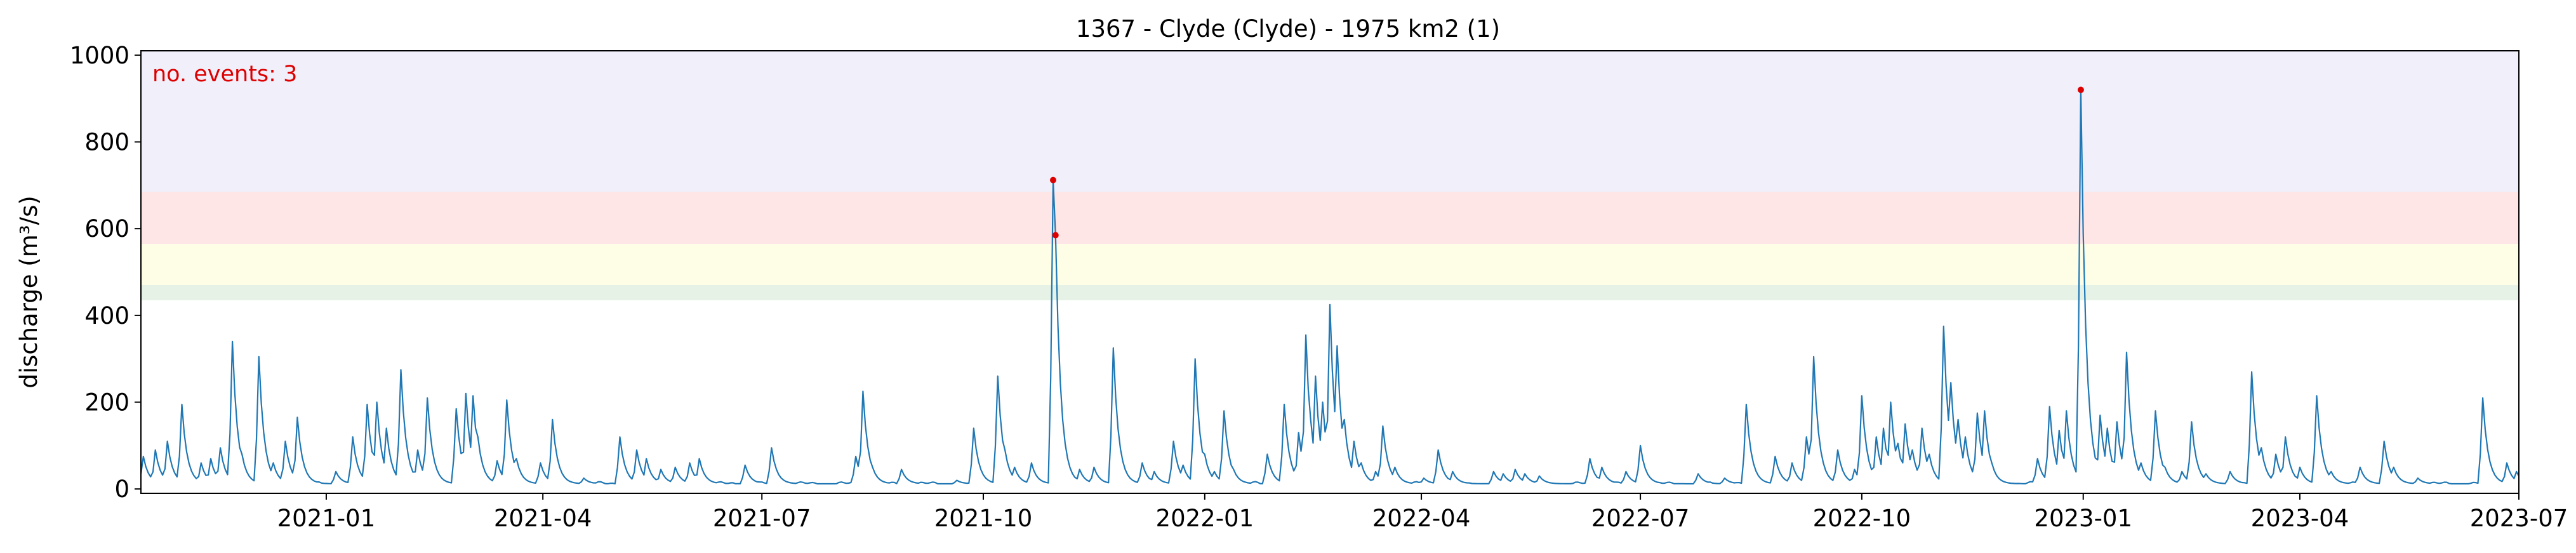 This screenshot has height=553, width=2576. I want to click on x-tick-label: 2021-01, so click(326, 518).